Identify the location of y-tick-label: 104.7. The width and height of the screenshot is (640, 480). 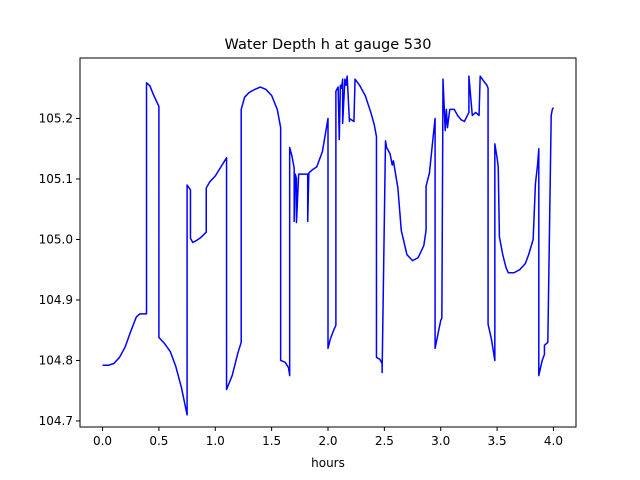
(56, 421).